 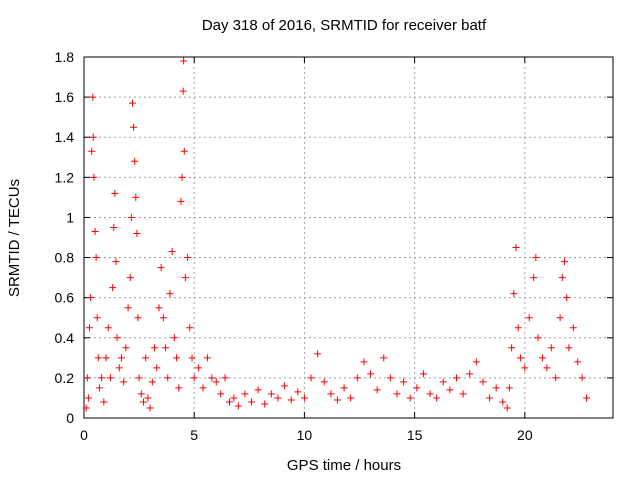 I want to click on y-tick-label: 1.6, so click(x=65, y=97).